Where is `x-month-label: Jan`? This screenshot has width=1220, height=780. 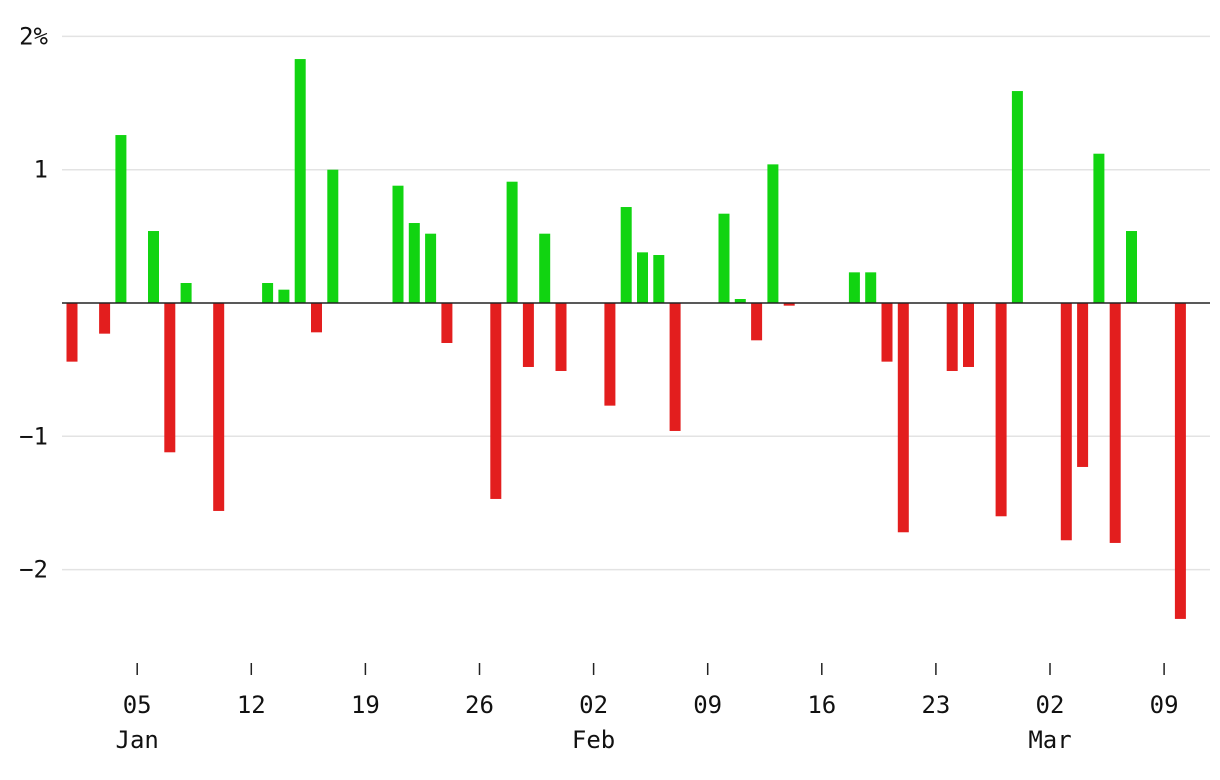
x-month-label: Jan is located at coordinates (137, 740).